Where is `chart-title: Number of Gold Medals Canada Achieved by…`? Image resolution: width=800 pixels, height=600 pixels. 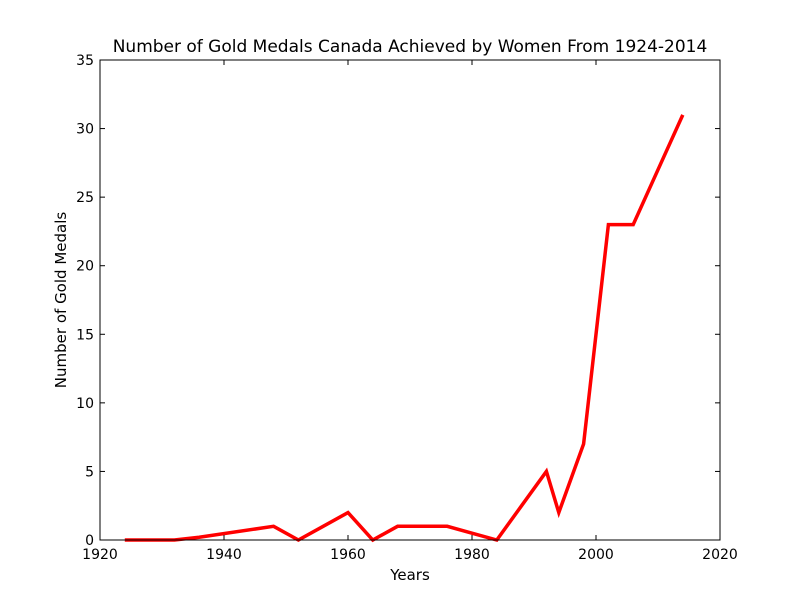 chart-title: Number of Gold Medals Canada Achieved by… is located at coordinates (410, 47).